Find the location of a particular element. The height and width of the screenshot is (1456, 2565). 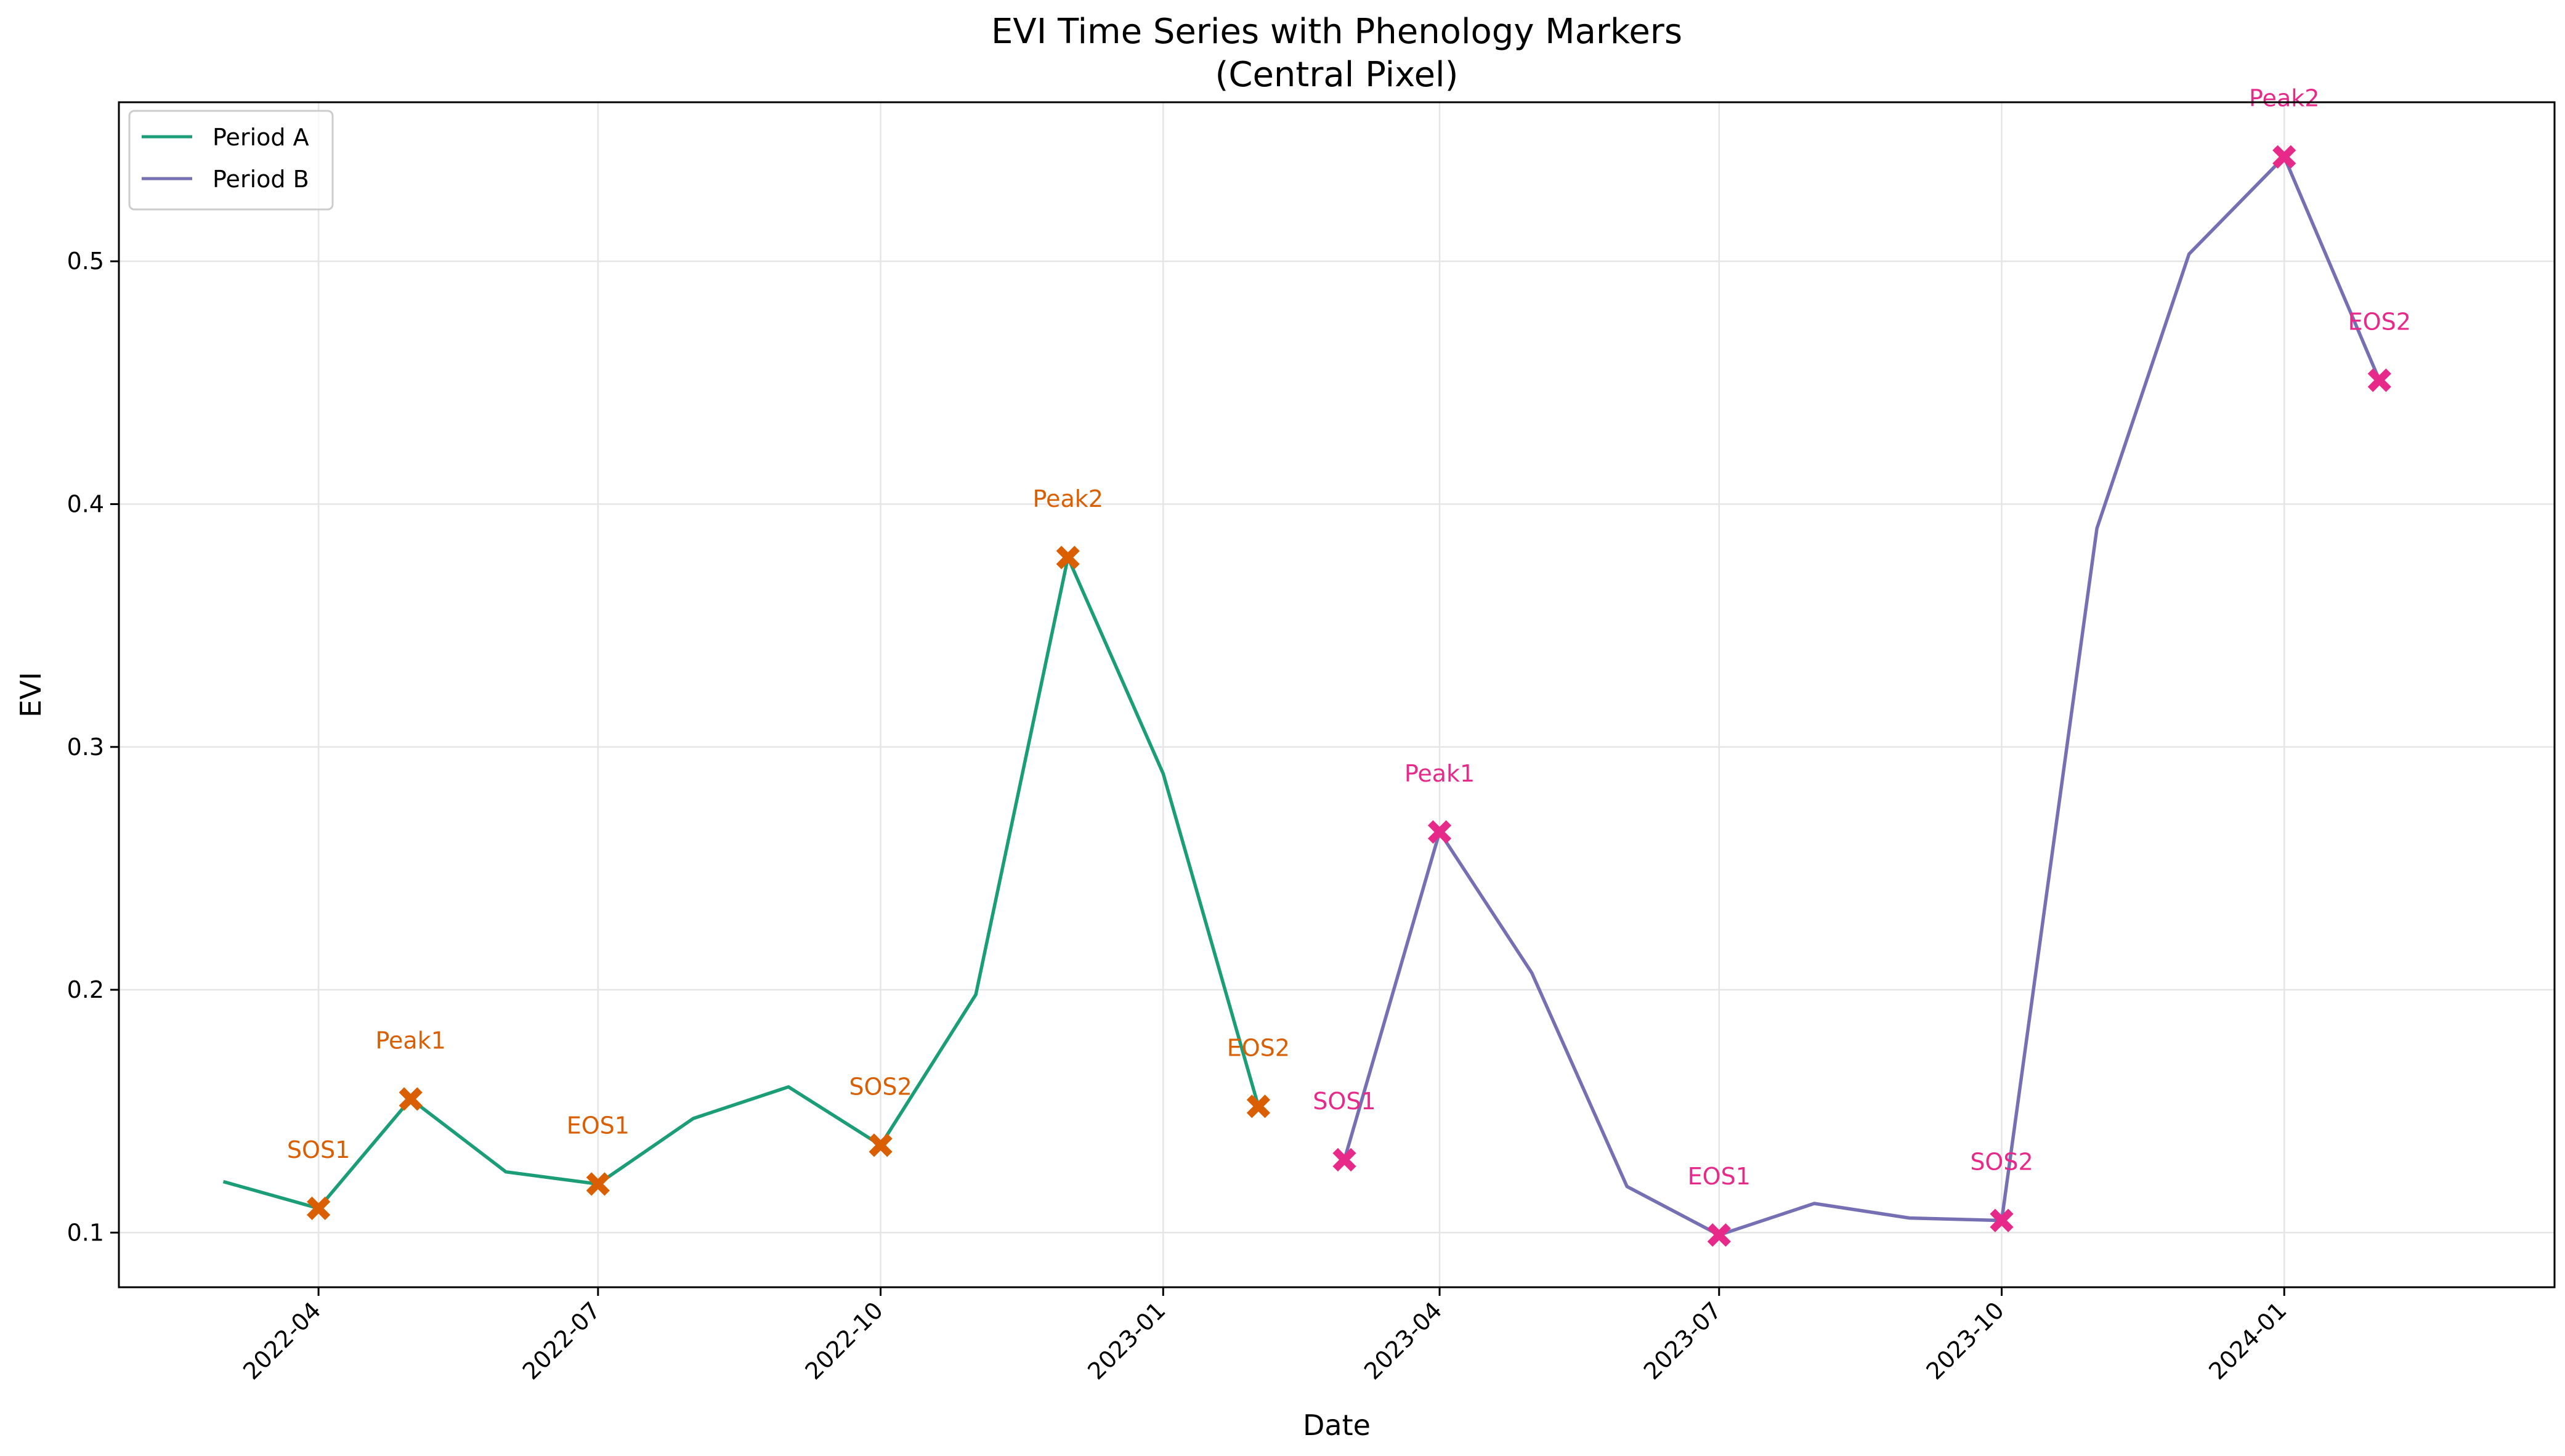

y-tick-label: 0.5 is located at coordinates (85, 261).